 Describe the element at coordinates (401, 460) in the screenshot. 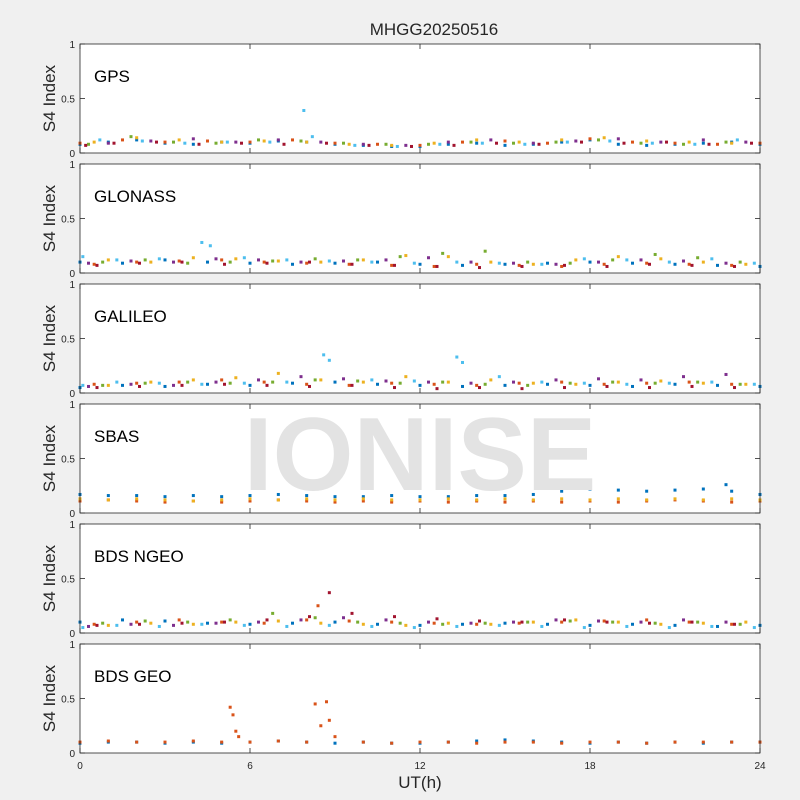

I see `subplot-sbas: 0 0.5 1 SBAS S4 Index` at that location.